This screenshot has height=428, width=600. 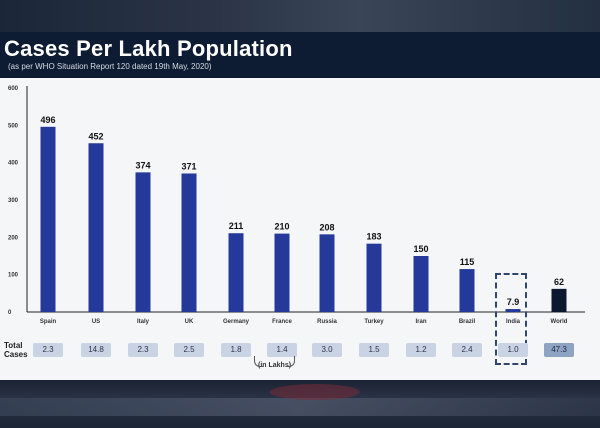 What do you see at coordinates (143, 350) in the screenshot?
I see `total-cases-italy: 2.3` at bounding box center [143, 350].